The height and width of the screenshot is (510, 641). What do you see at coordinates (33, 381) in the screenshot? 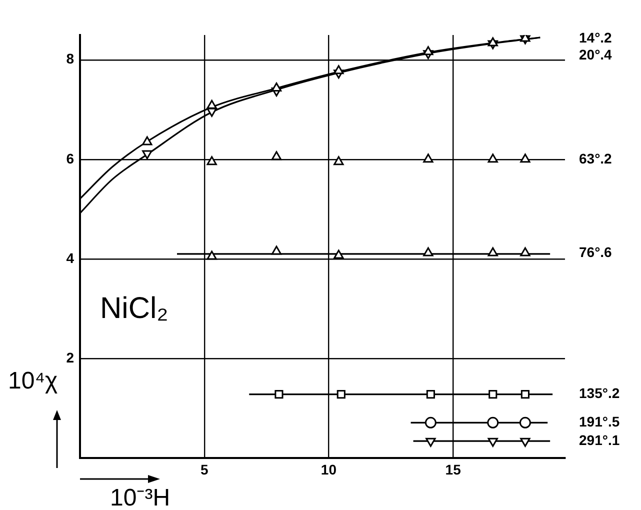
I see `y-axis-title: 10⁴χ` at bounding box center [33, 381].